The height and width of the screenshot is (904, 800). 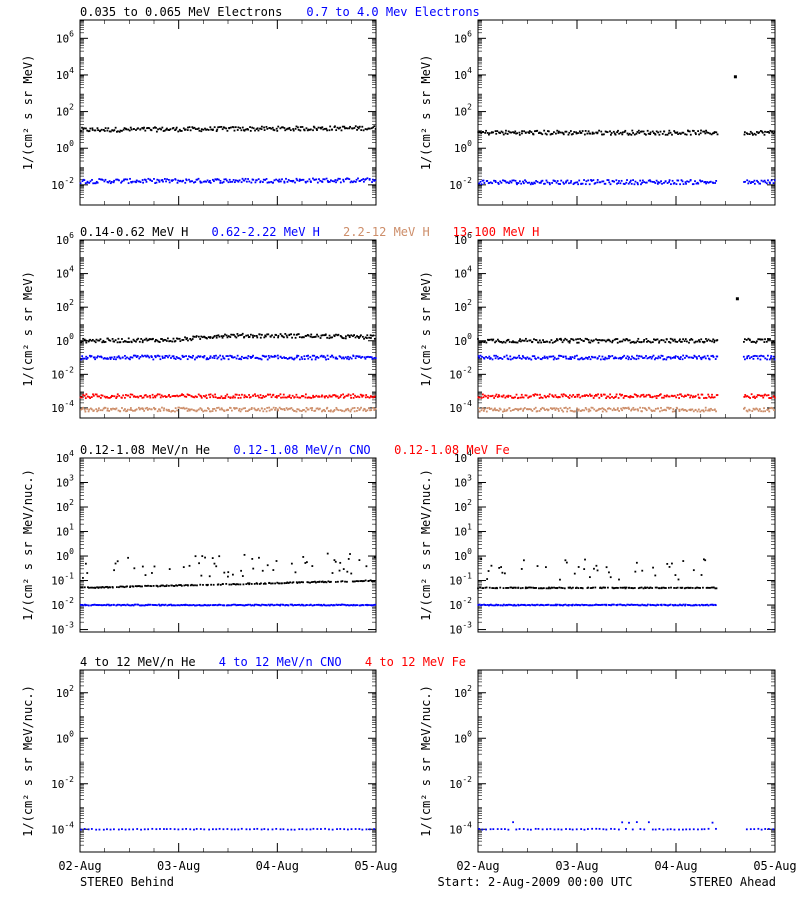 What do you see at coordinates (626, 182) in the screenshot?
I see `series-0-7-to-4-0-mev-electrons` at bounding box center [626, 182].